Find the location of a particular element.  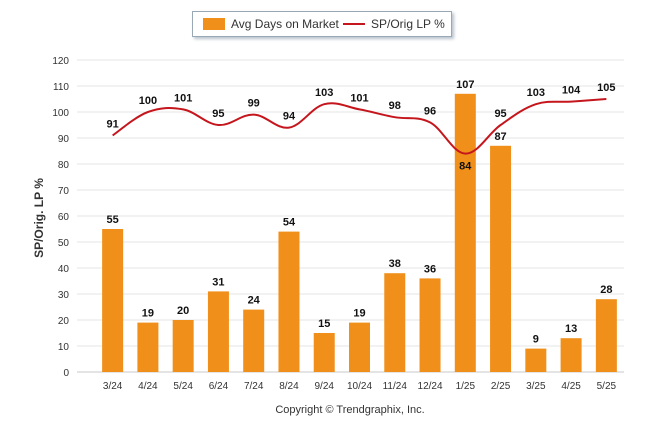

y-tick-label: 20 is located at coordinates (64, 321).